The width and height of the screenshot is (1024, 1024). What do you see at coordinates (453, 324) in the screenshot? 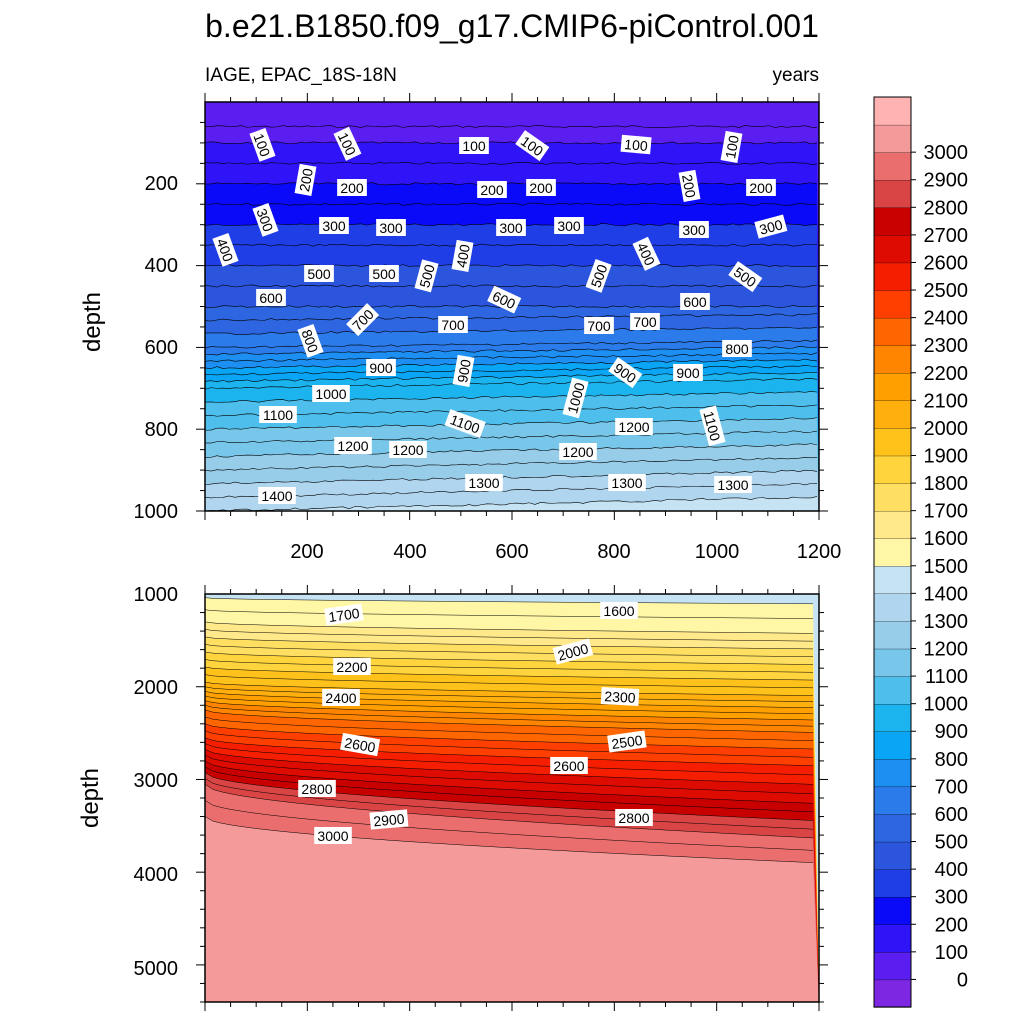
I see `contour-label: 700` at bounding box center [453, 324].